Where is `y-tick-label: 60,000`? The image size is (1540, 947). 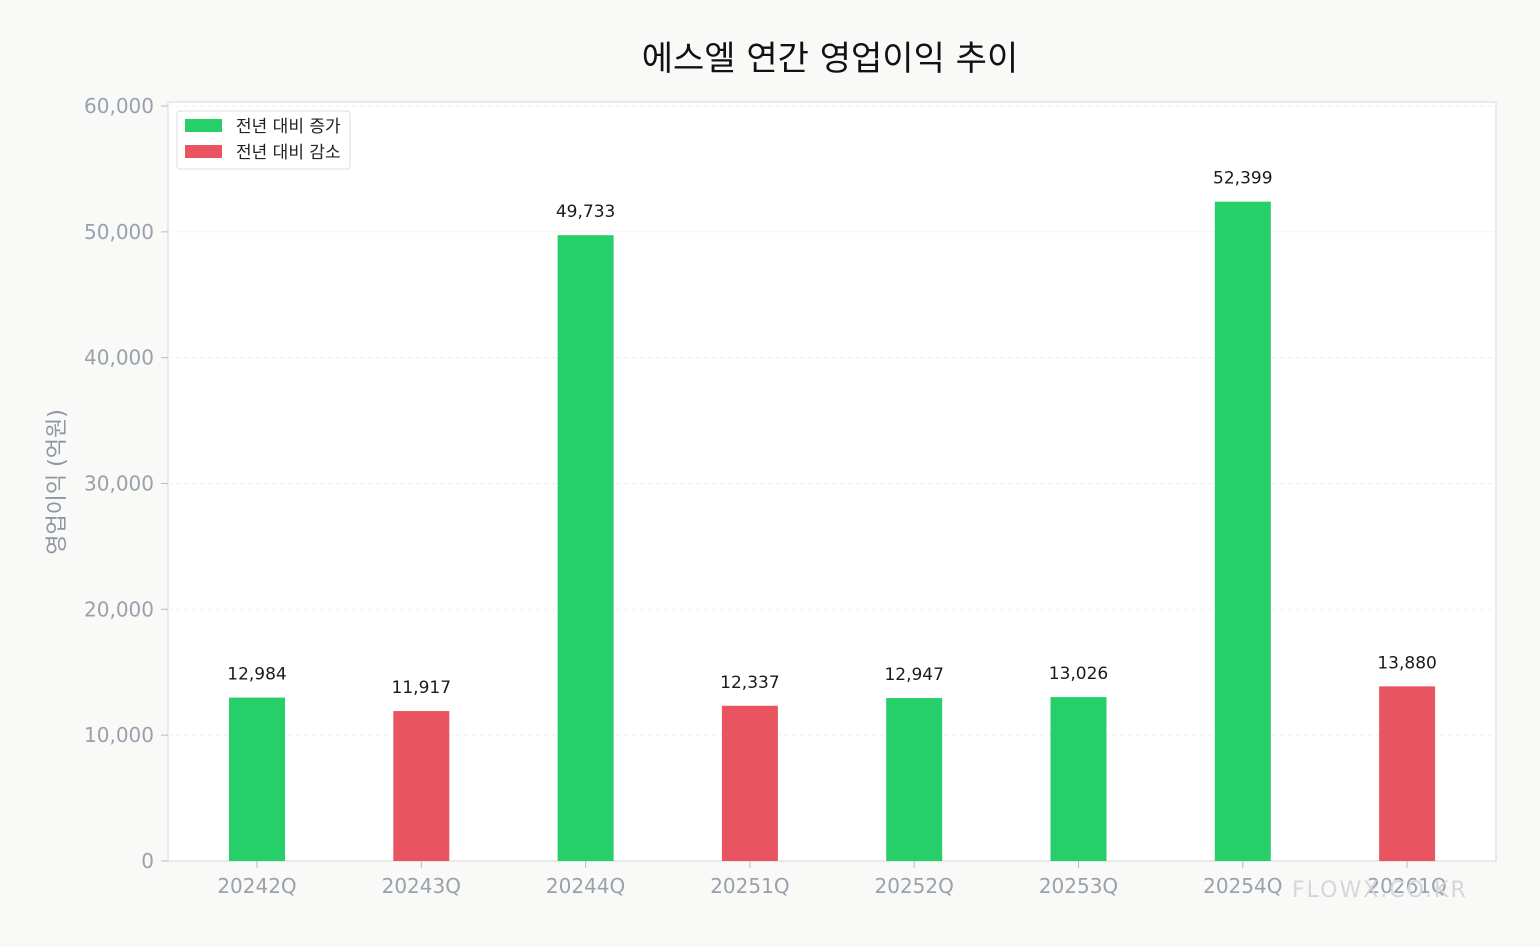 y-tick-label: 60,000 is located at coordinates (119, 106).